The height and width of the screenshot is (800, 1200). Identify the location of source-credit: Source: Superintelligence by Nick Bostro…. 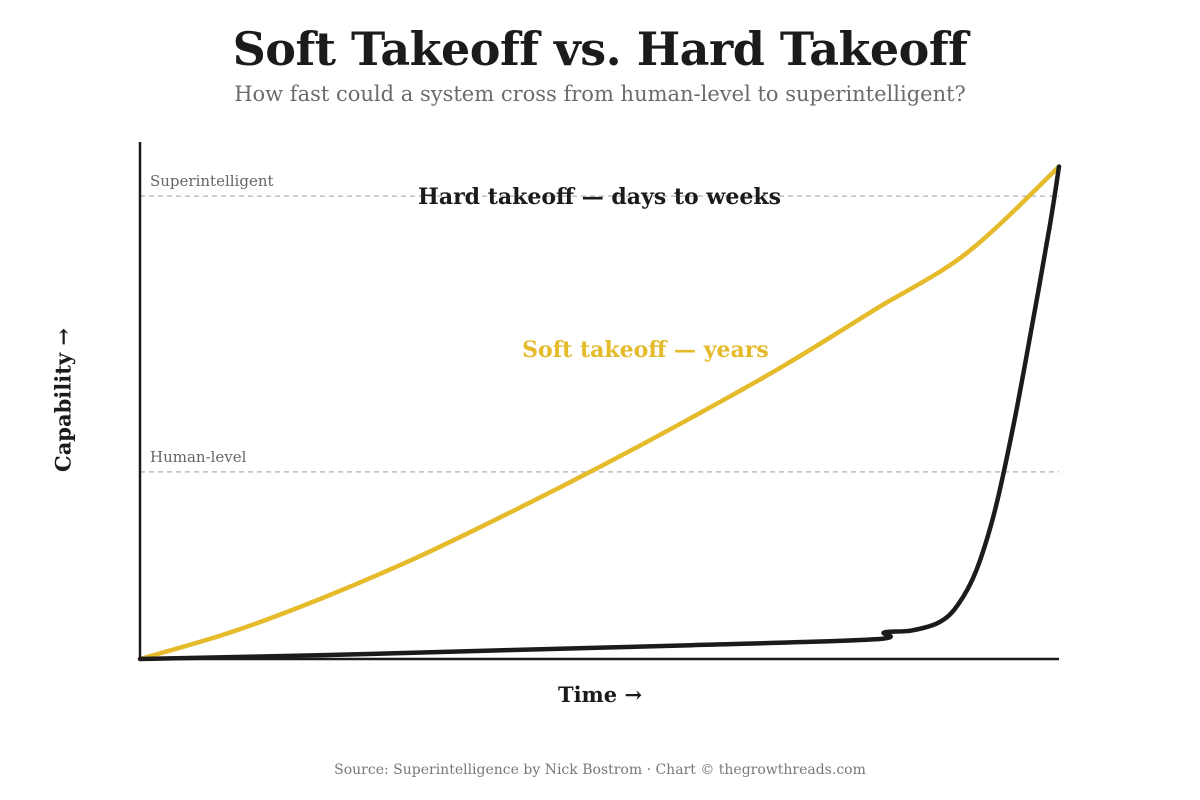
(600, 770).